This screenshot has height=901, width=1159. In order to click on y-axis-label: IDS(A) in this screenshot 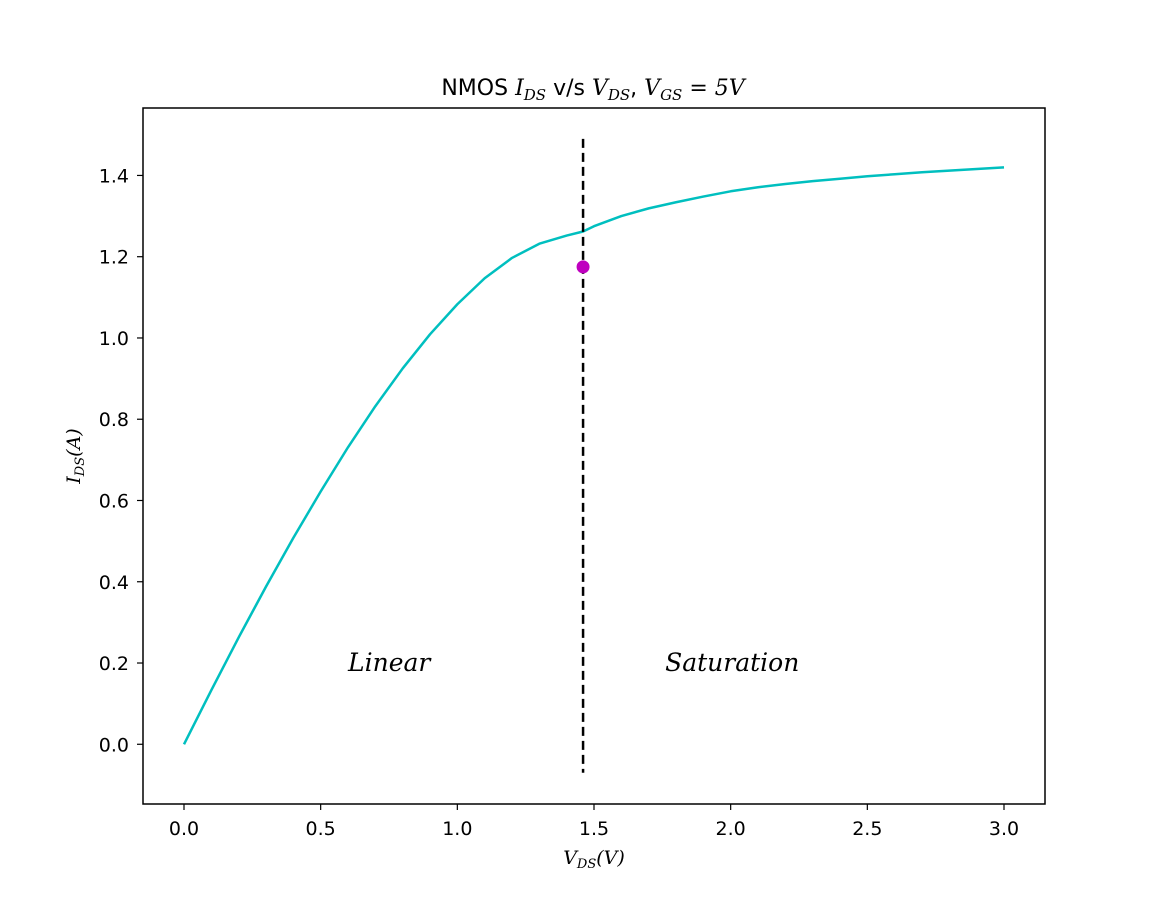, I will do `click(75, 456)`.